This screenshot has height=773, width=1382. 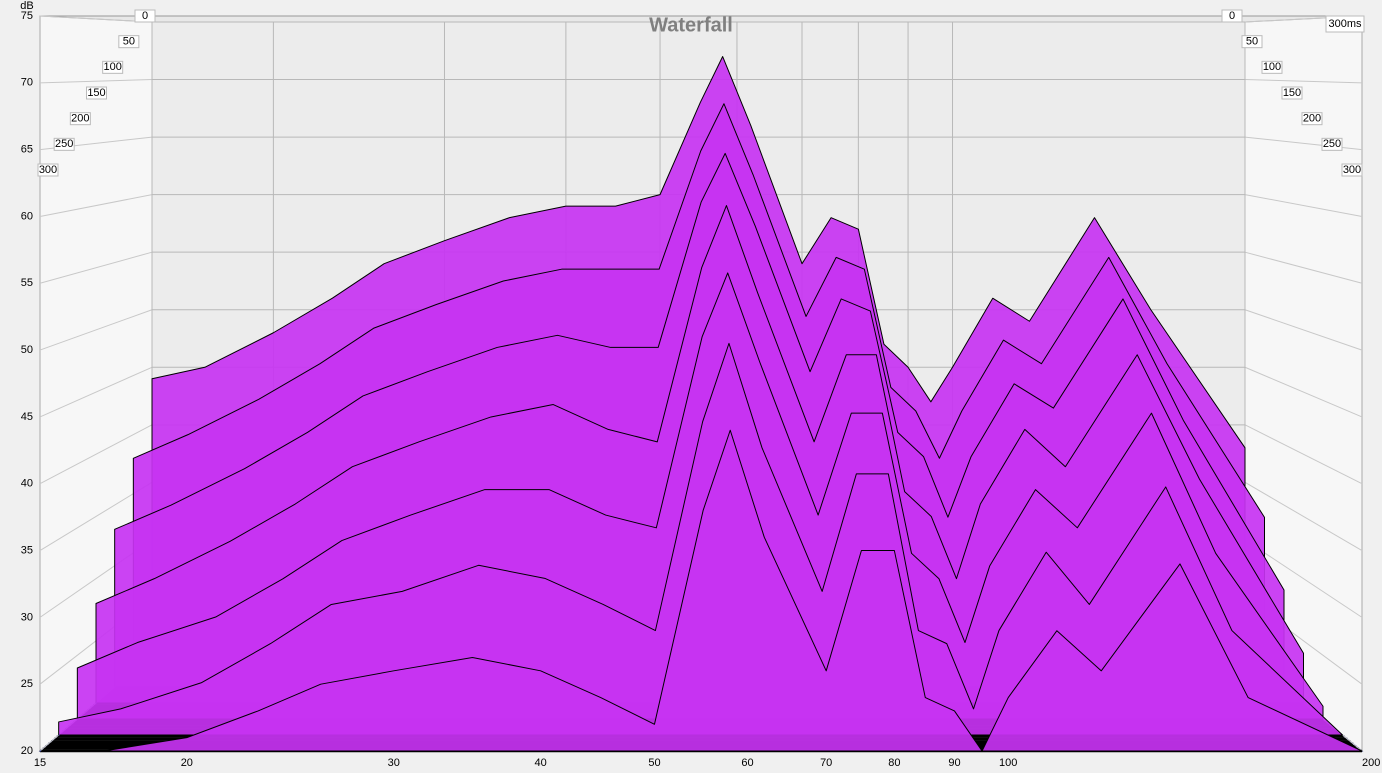 I want to click on z-tick-label-right: 200, so click(x=1312, y=119).